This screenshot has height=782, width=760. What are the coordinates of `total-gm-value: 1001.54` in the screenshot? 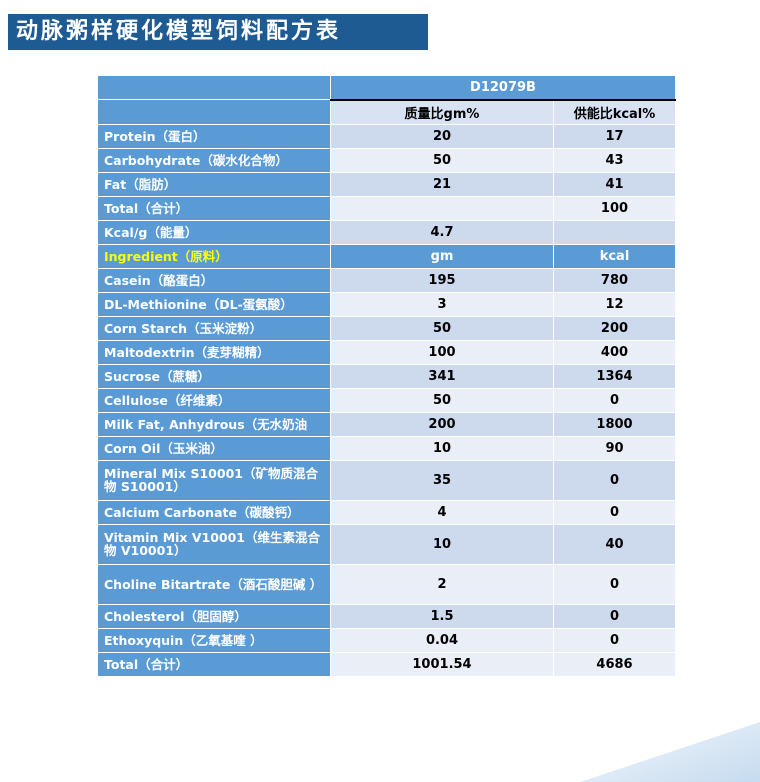 It's located at (442, 664).